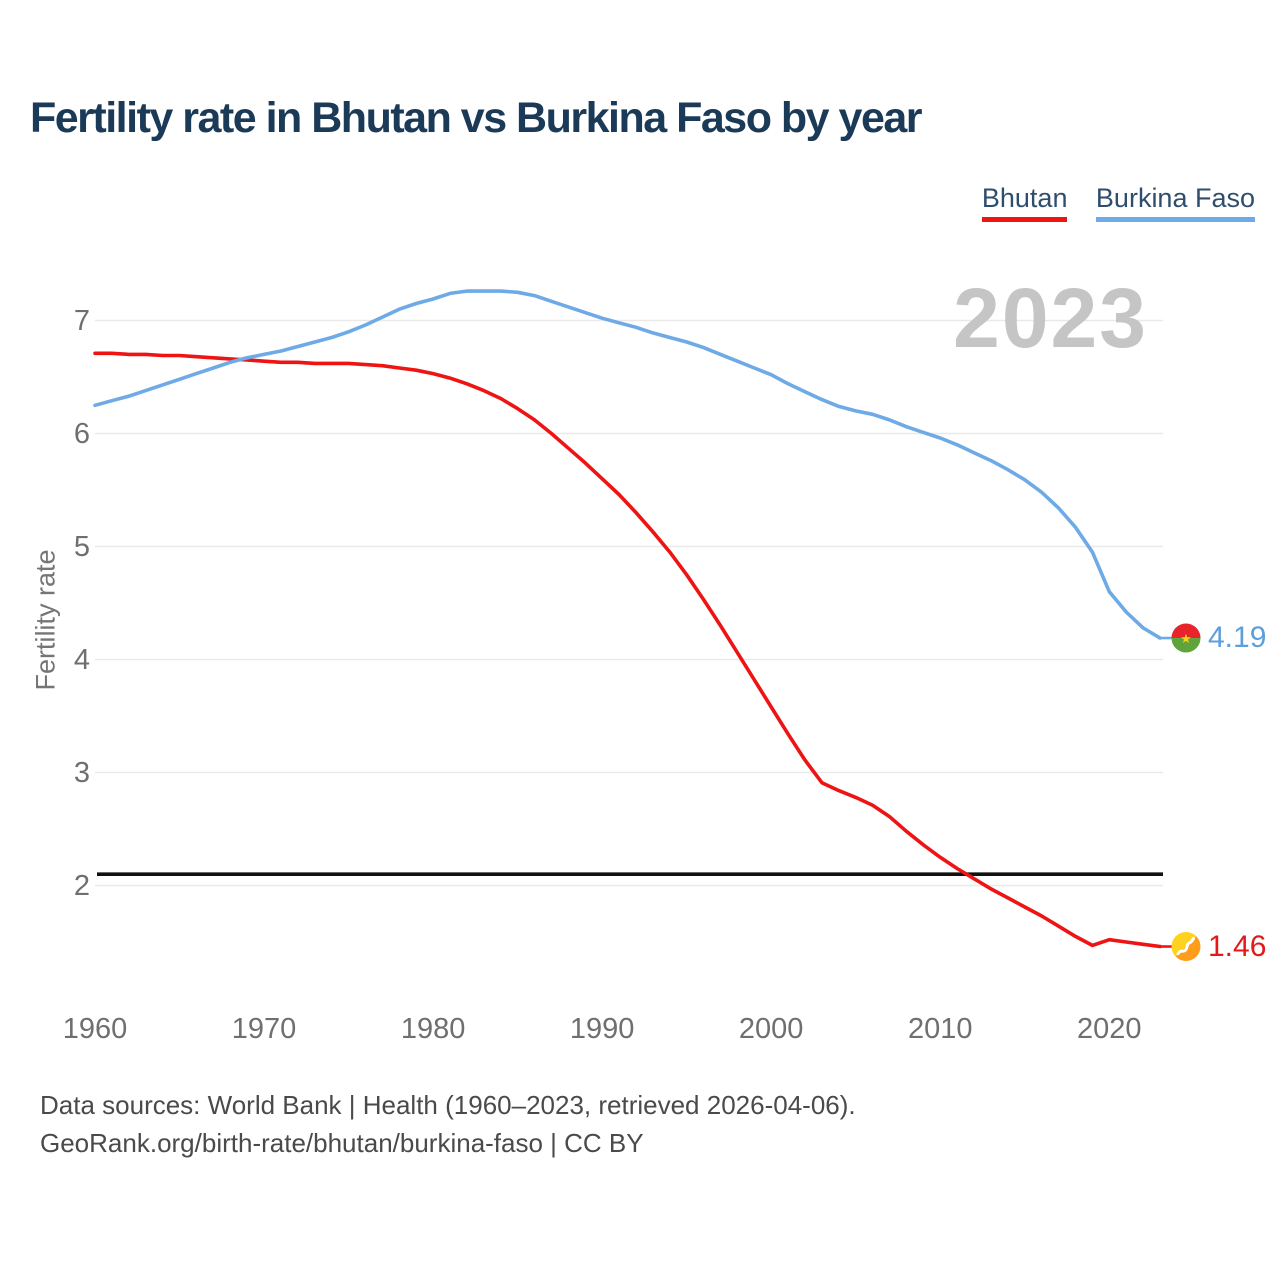 Image resolution: width=1280 pixels, height=1280 pixels. Describe the element at coordinates (264, 1029) in the screenshot. I see `x-tick-1970: 1970` at that location.